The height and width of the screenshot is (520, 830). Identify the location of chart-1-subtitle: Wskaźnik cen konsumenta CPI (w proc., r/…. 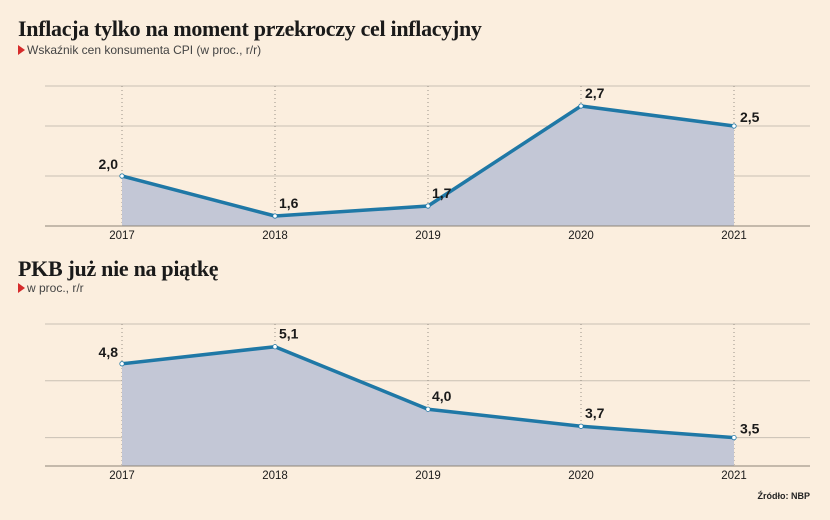
(139, 50).